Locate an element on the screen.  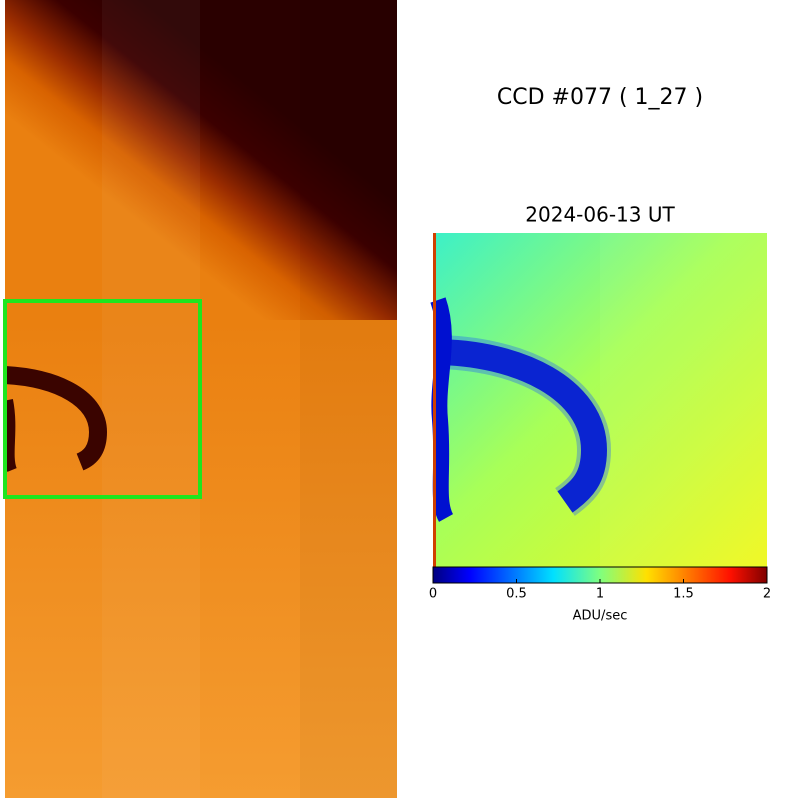
zoom-box is located at coordinates (102, 399).